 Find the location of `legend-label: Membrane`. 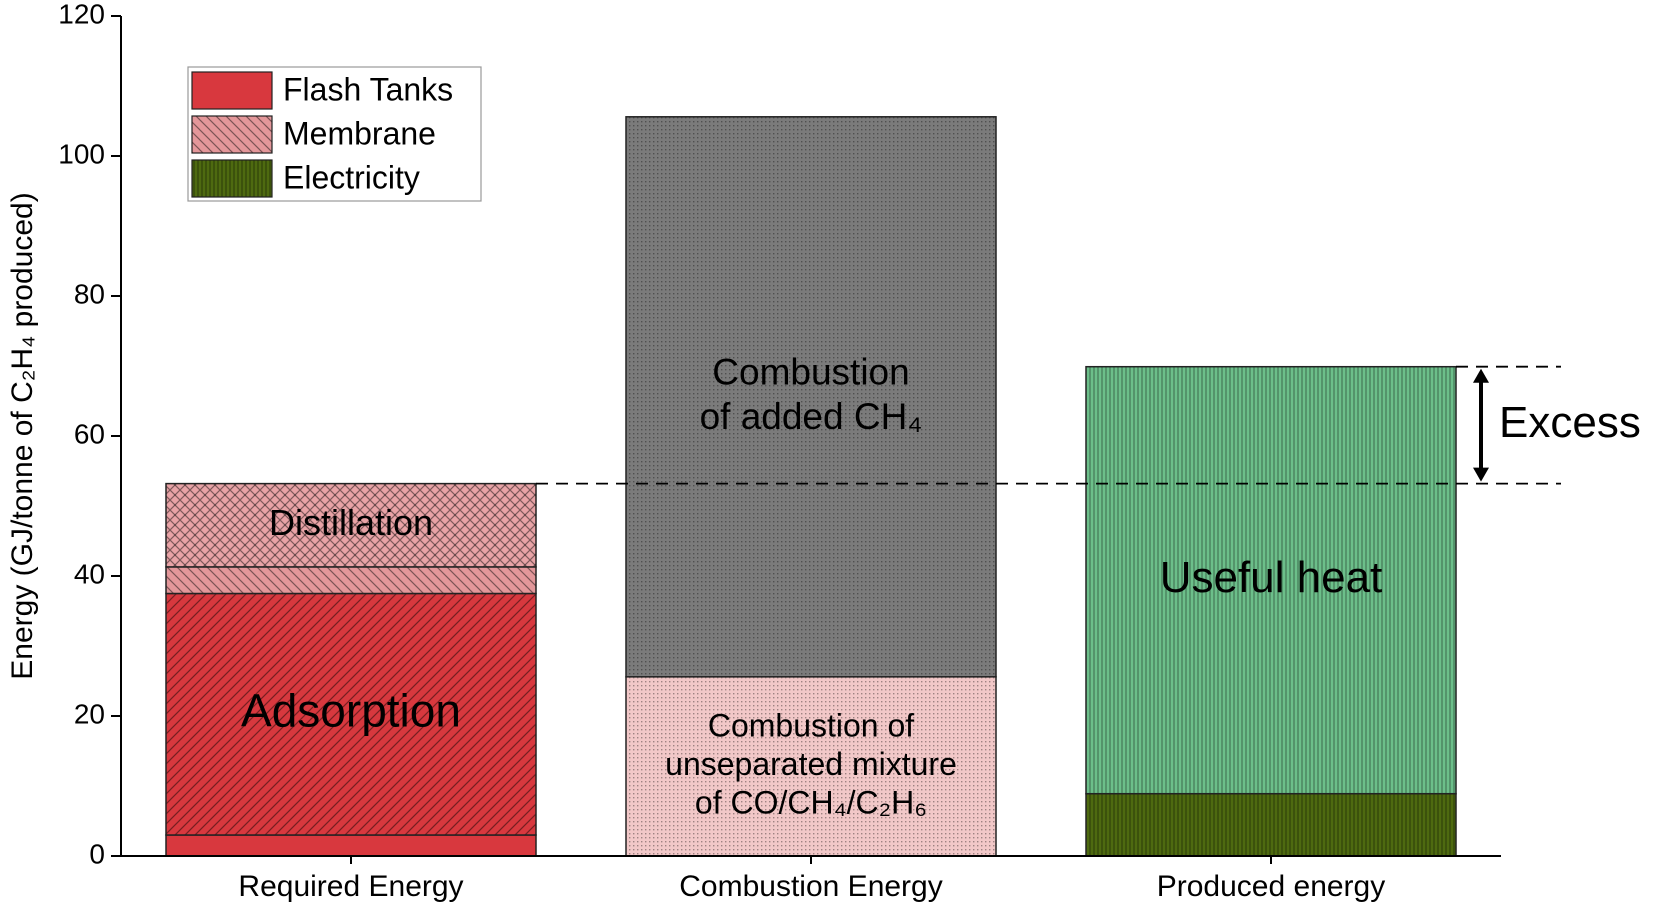

legend-label: Membrane is located at coordinates (359, 133).